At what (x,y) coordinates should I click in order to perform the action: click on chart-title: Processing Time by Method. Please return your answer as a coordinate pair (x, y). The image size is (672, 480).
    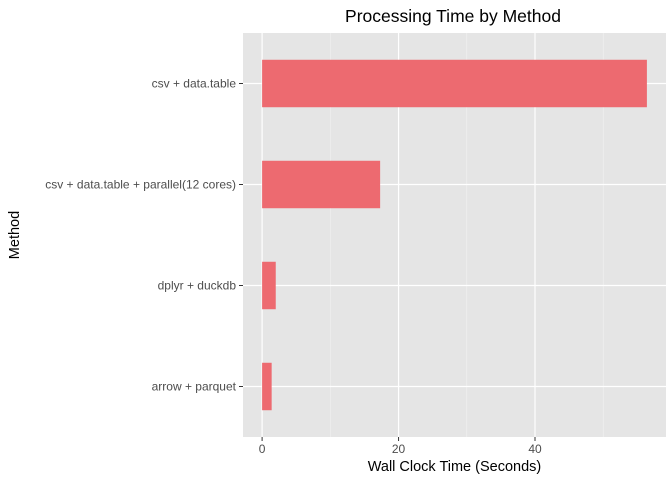
    Looking at the image, I should click on (453, 16).